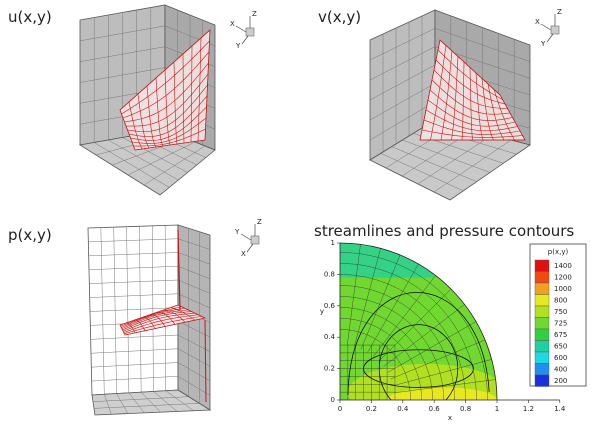  Describe the element at coordinates (563, 278) in the screenshot. I see `legend-label: 1200` at that location.